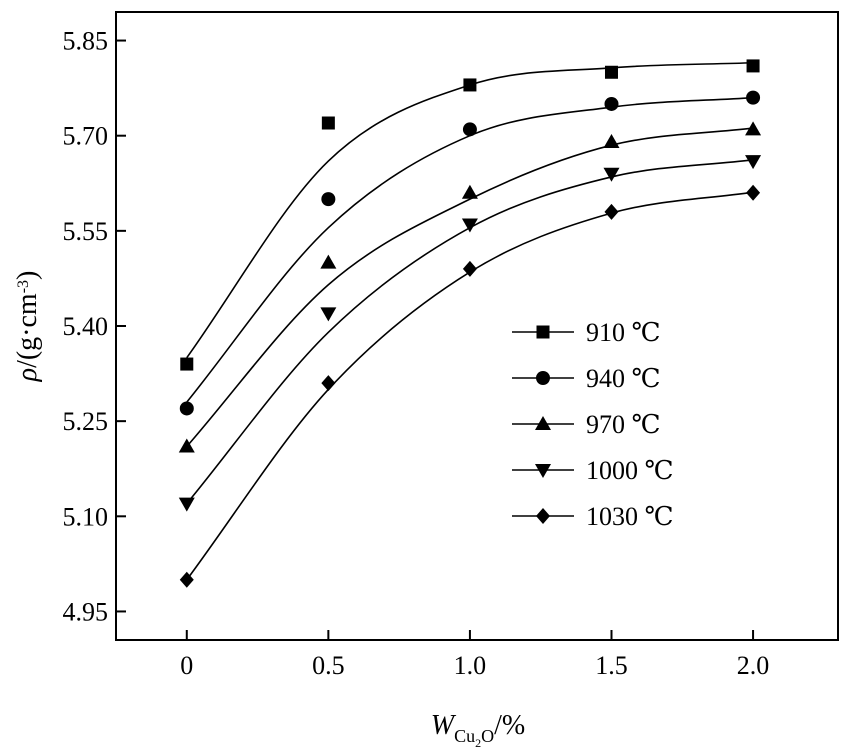 The height and width of the screenshot is (753, 848). Describe the element at coordinates (509, 725) in the screenshot. I see `x-axis-unit: /%` at that location.